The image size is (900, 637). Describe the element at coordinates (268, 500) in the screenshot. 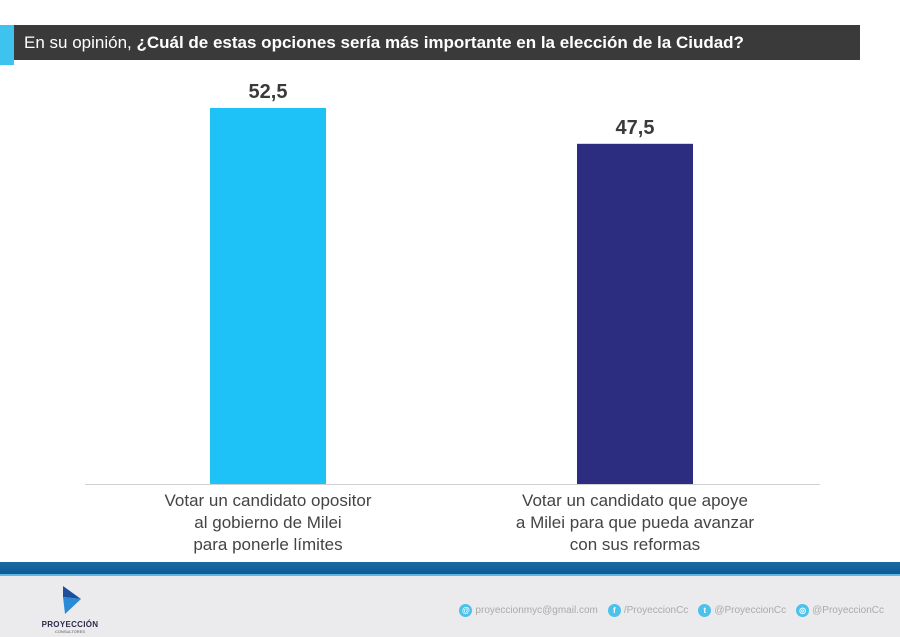

I see `category-line: Votar un candidato opositor` at that location.